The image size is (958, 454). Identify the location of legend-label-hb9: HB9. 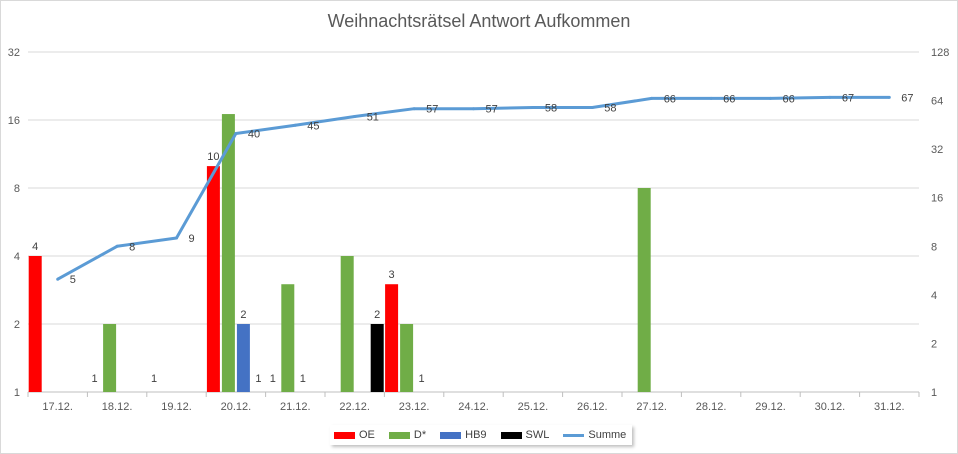
(476, 435).